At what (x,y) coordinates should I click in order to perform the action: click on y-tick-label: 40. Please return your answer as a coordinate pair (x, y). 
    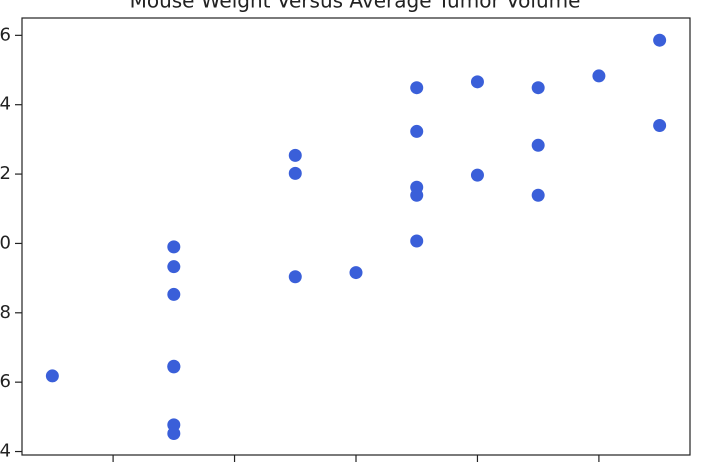
    Looking at the image, I should click on (5, 242).